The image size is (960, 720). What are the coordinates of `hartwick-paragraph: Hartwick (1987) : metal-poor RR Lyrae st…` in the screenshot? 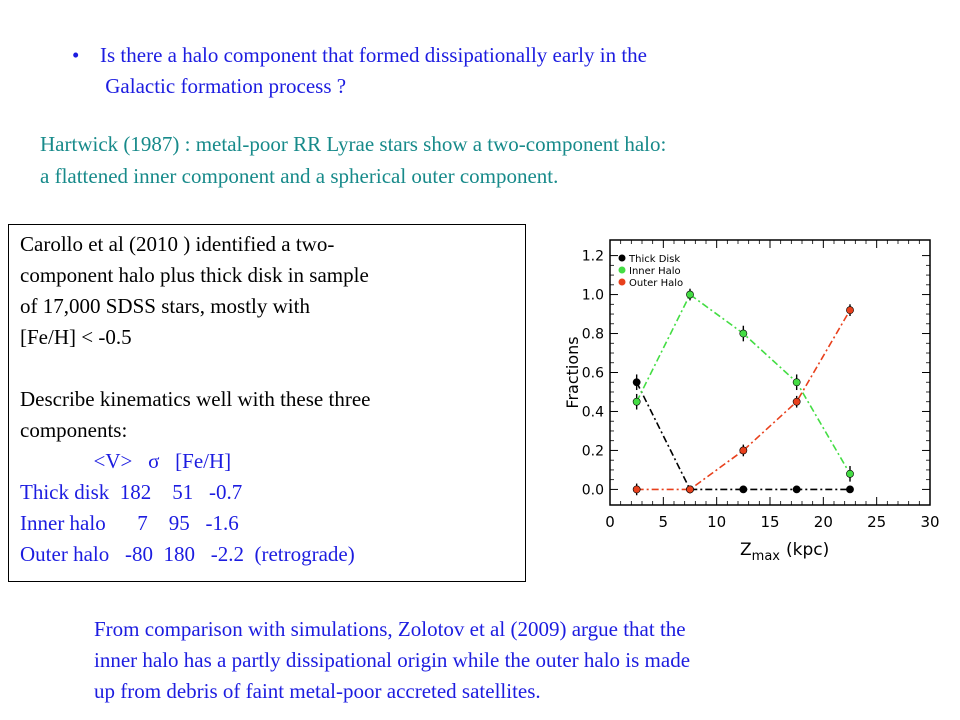 It's located at (480, 160).